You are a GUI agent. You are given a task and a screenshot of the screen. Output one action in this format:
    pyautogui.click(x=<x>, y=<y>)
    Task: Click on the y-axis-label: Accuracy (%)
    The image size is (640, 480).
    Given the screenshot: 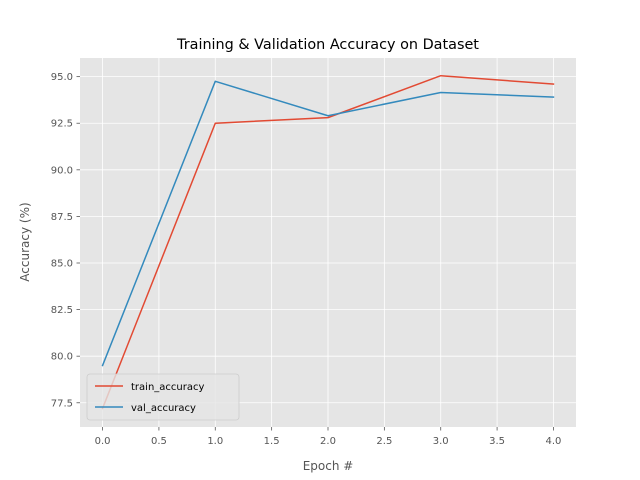 What is the action you would take?
    pyautogui.click(x=25, y=241)
    